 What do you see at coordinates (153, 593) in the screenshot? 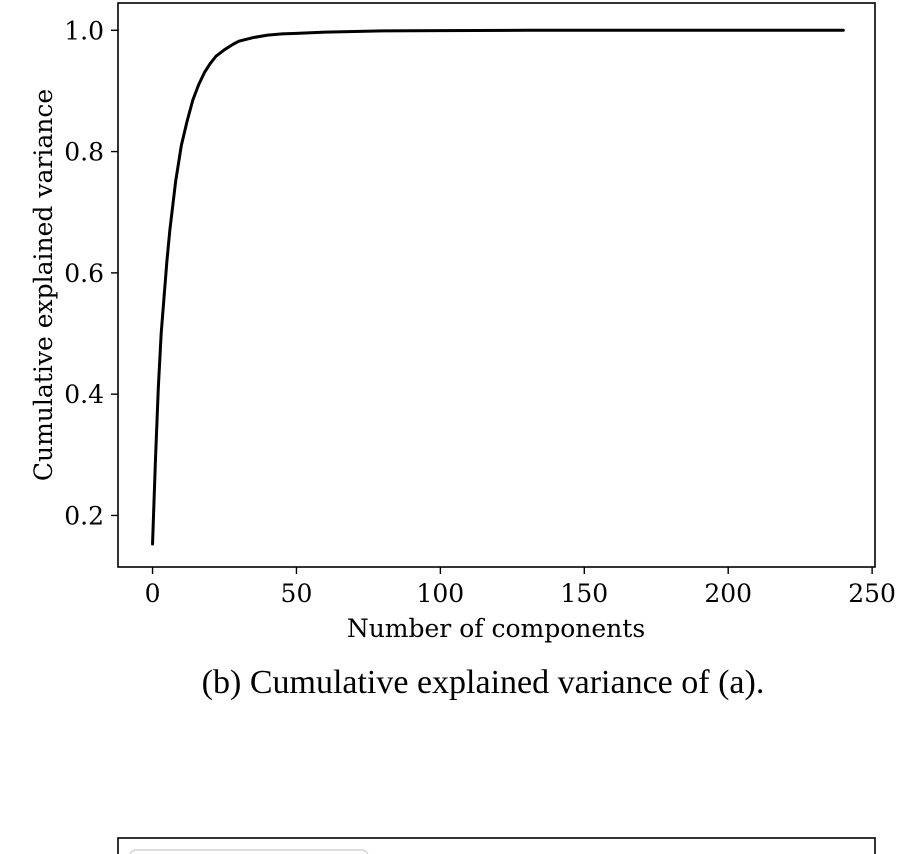
I see `x-tick-label: 0` at bounding box center [153, 593].